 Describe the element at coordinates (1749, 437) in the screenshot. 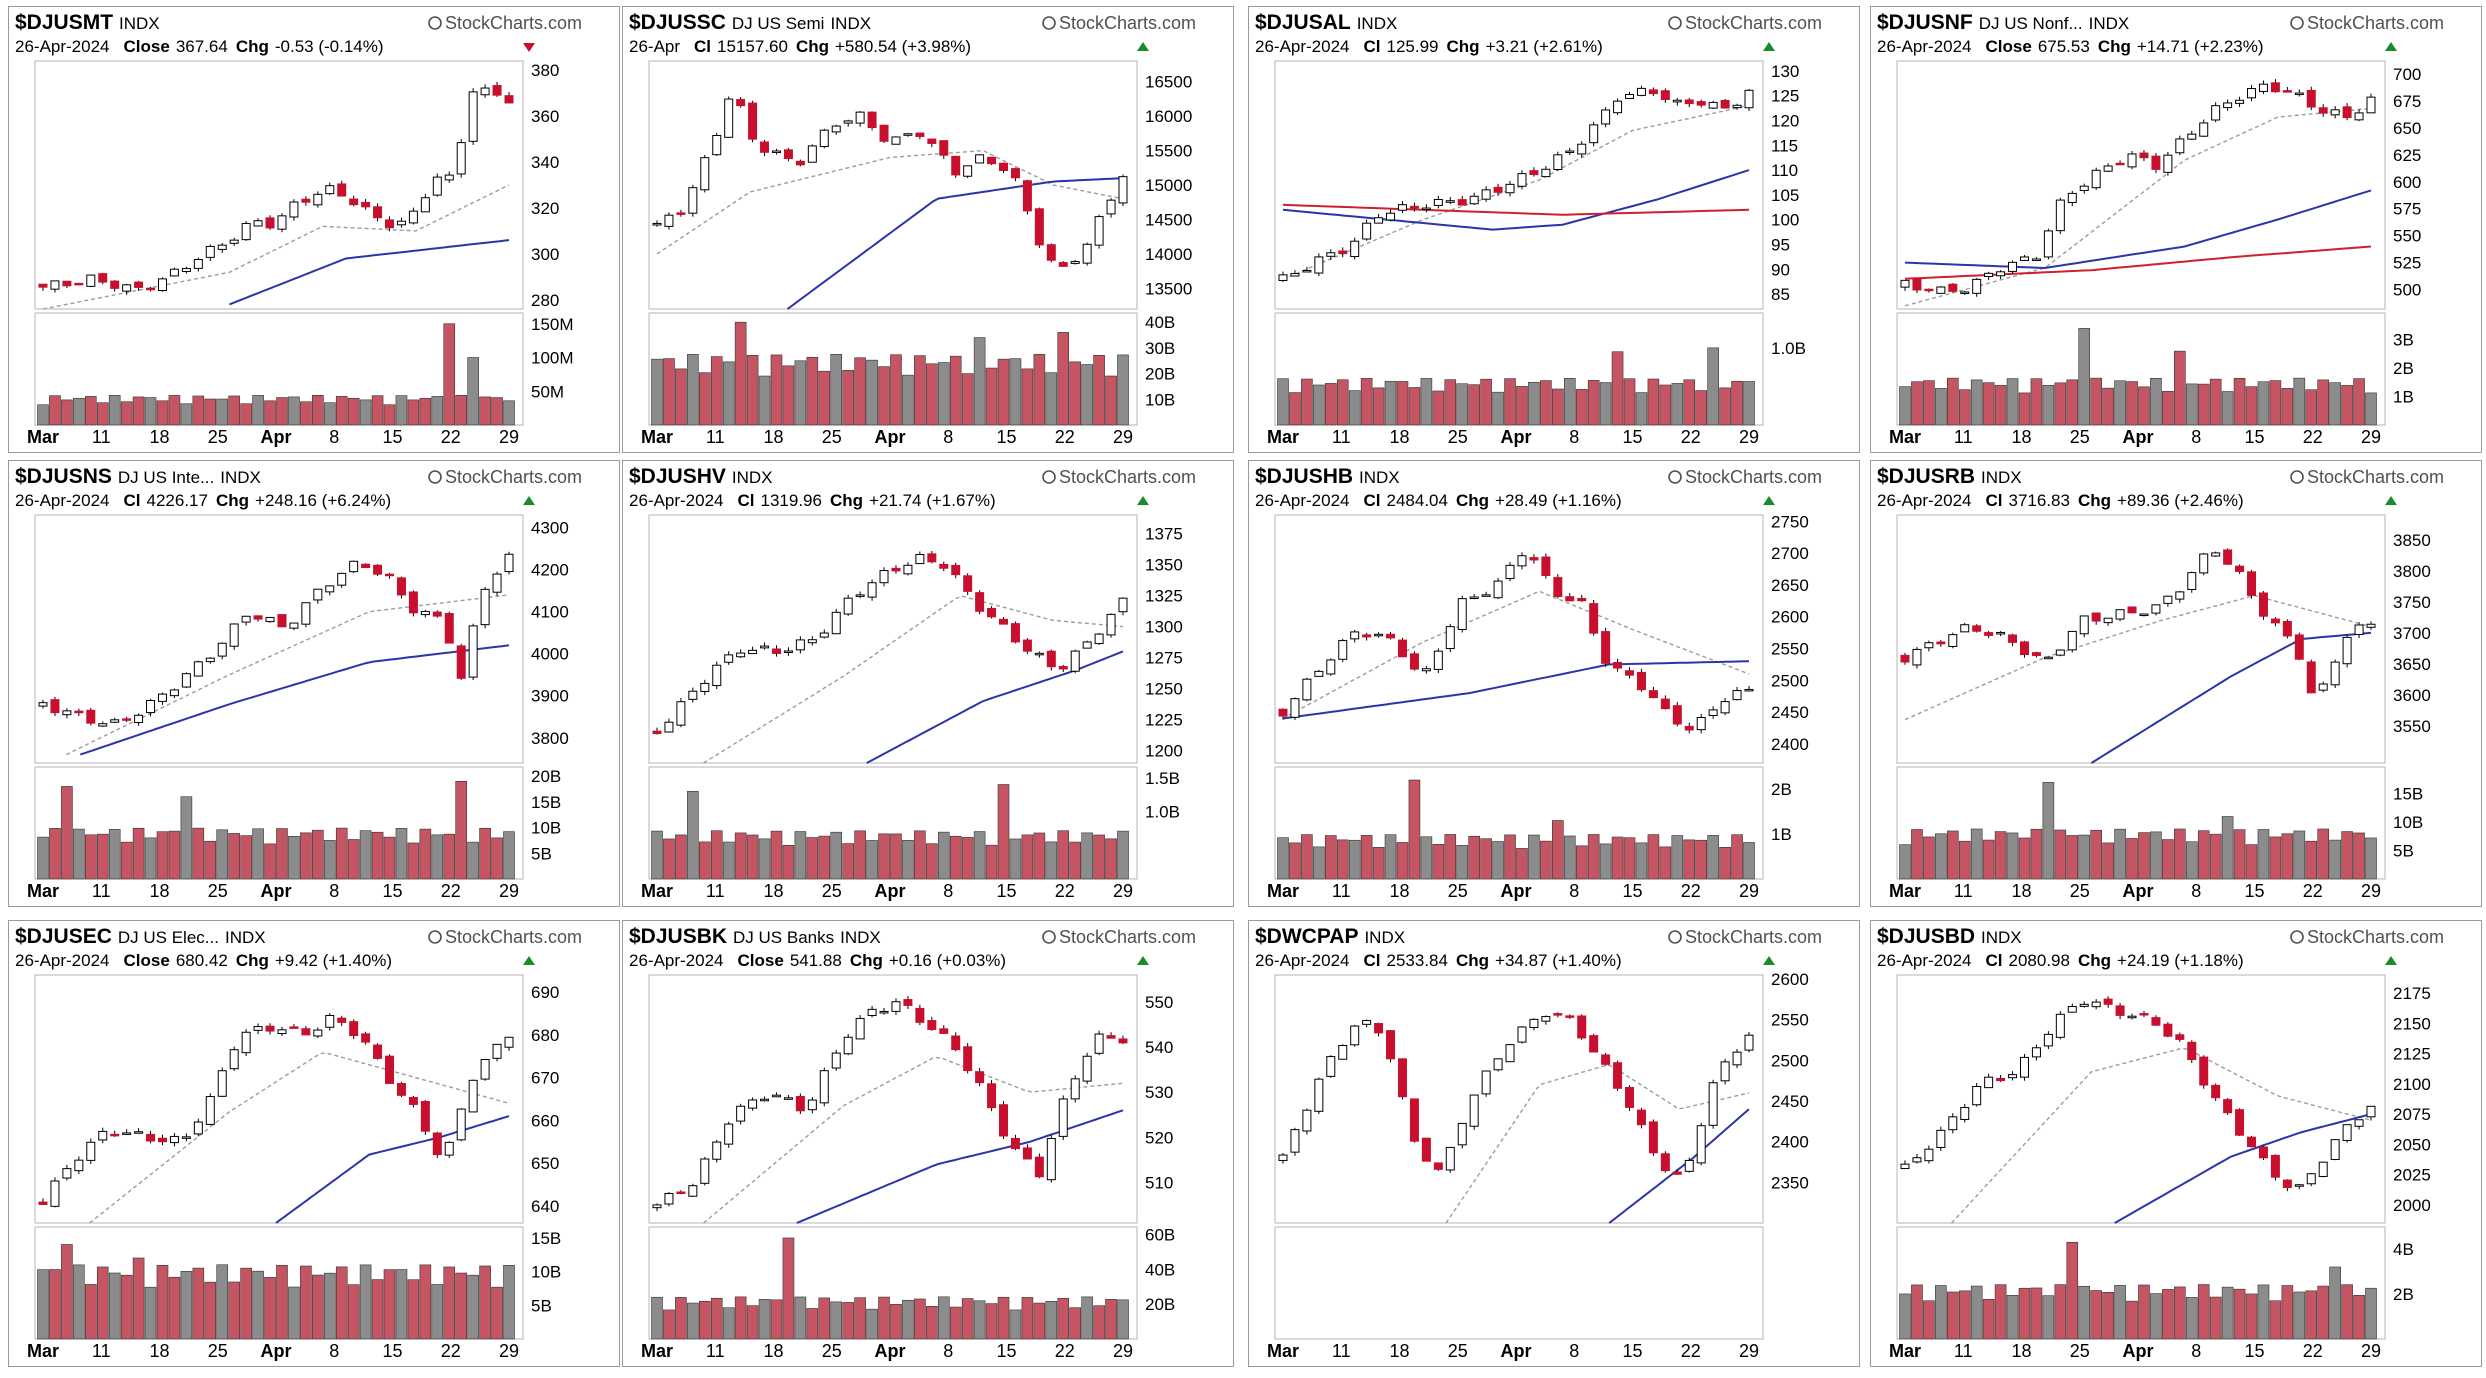

I see `x-tick-label: 29` at that location.